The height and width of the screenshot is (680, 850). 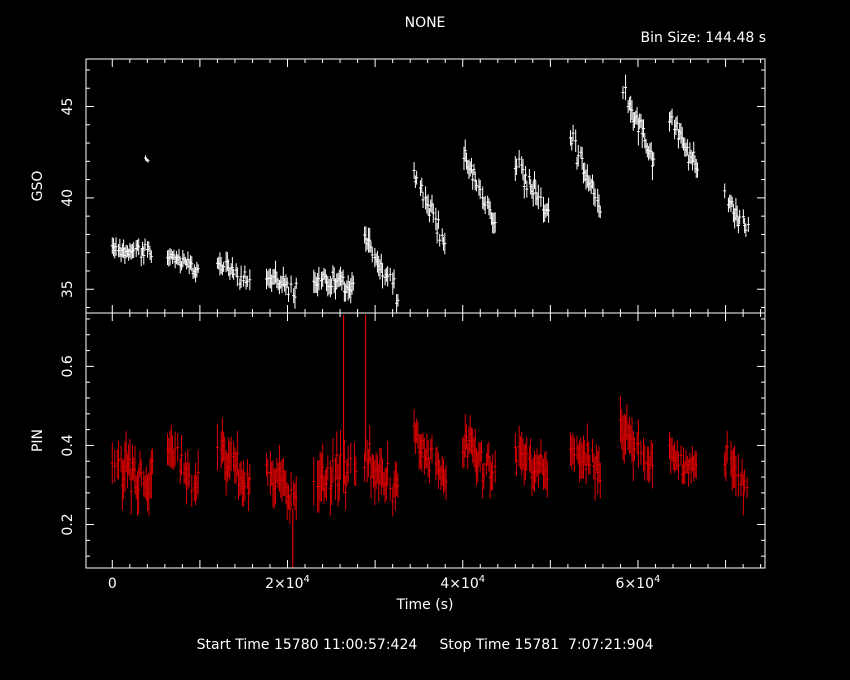 I want to click on y-tick-label: 0.2, so click(x=68, y=524).